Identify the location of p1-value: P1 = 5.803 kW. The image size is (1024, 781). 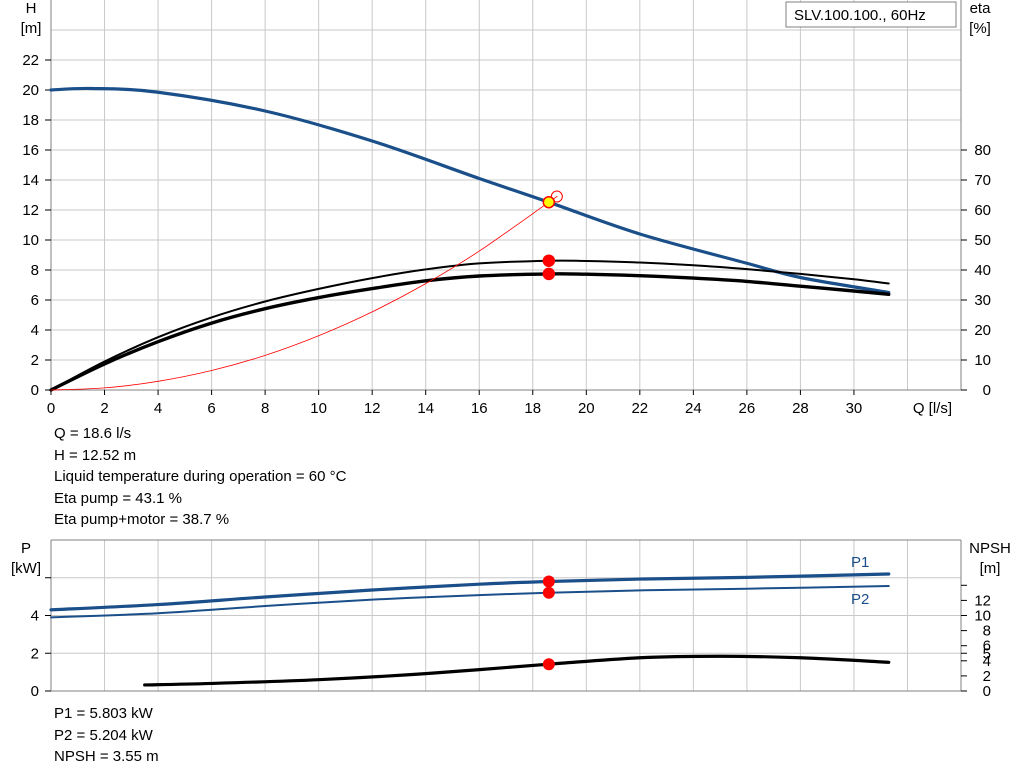
(103, 713).